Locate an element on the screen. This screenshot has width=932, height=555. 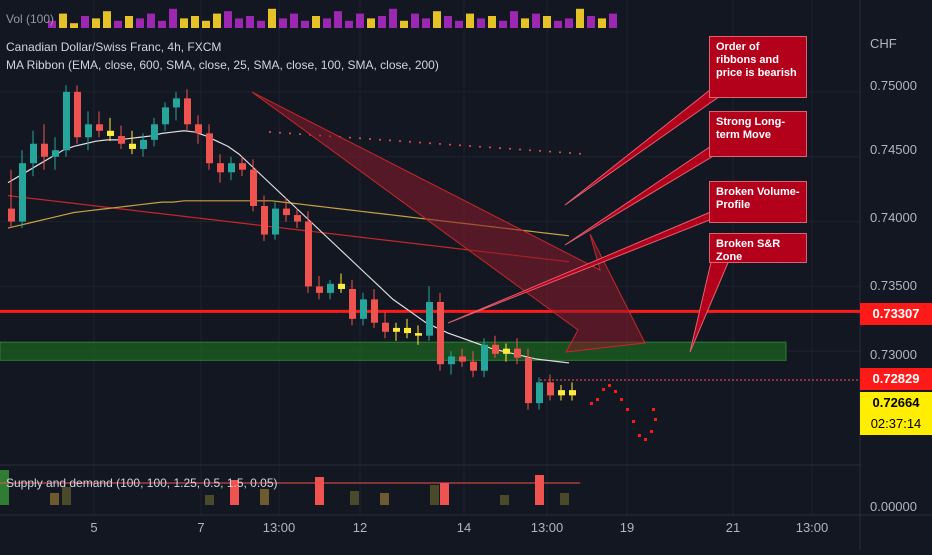
currency-label: CHF is located at coordinates (883, 43).